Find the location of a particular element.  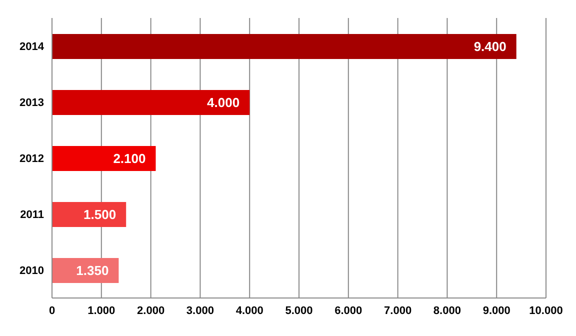

y-tick-label: 2011 is located at coordinates (32, 214).